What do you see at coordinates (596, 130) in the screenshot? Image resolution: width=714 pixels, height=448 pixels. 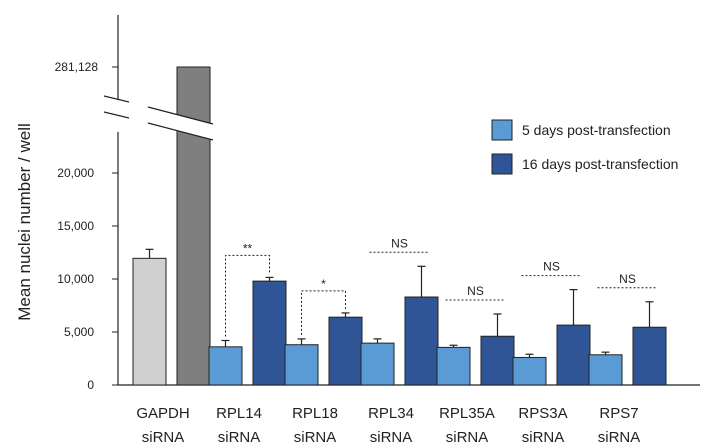 I see `legend-label: 5 days post-transfection` at bounding box center [596, 130].